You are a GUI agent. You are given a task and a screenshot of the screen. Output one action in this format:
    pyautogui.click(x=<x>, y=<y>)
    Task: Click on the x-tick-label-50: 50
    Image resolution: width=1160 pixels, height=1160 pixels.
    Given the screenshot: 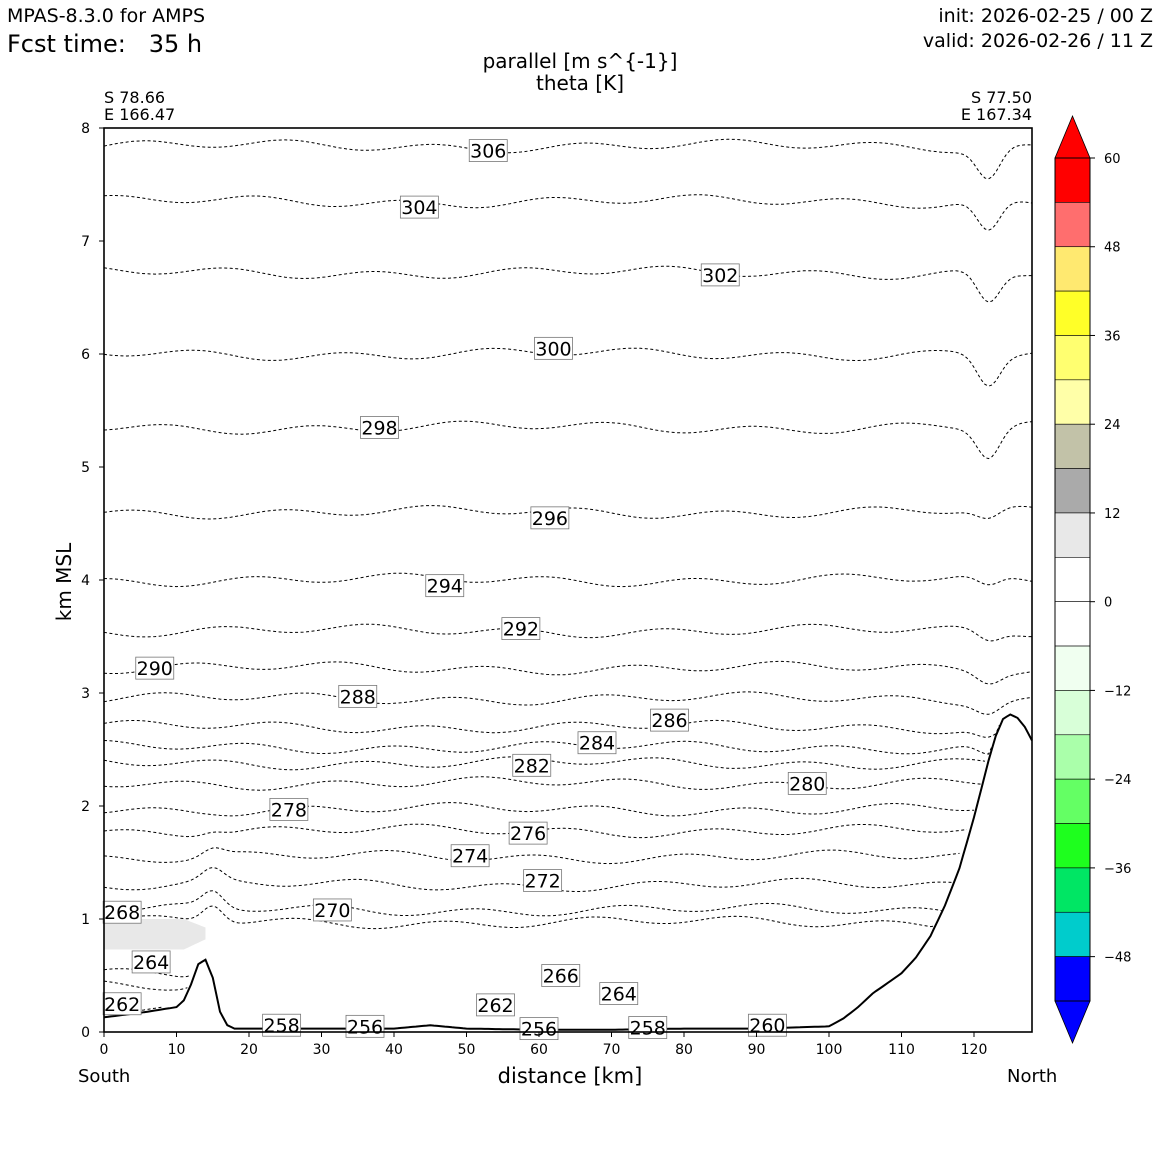 What is the action you would take?
    pyautogui.click(x=467, y=1050)
    